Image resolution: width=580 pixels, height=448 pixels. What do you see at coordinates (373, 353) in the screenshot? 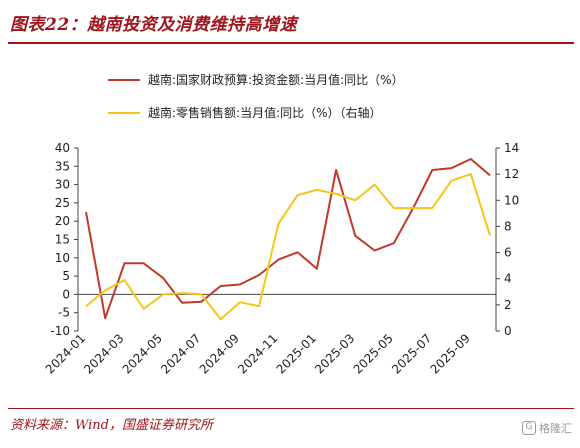
I see `x-tick-label: 2025-05` at bounding box center [373, 353].